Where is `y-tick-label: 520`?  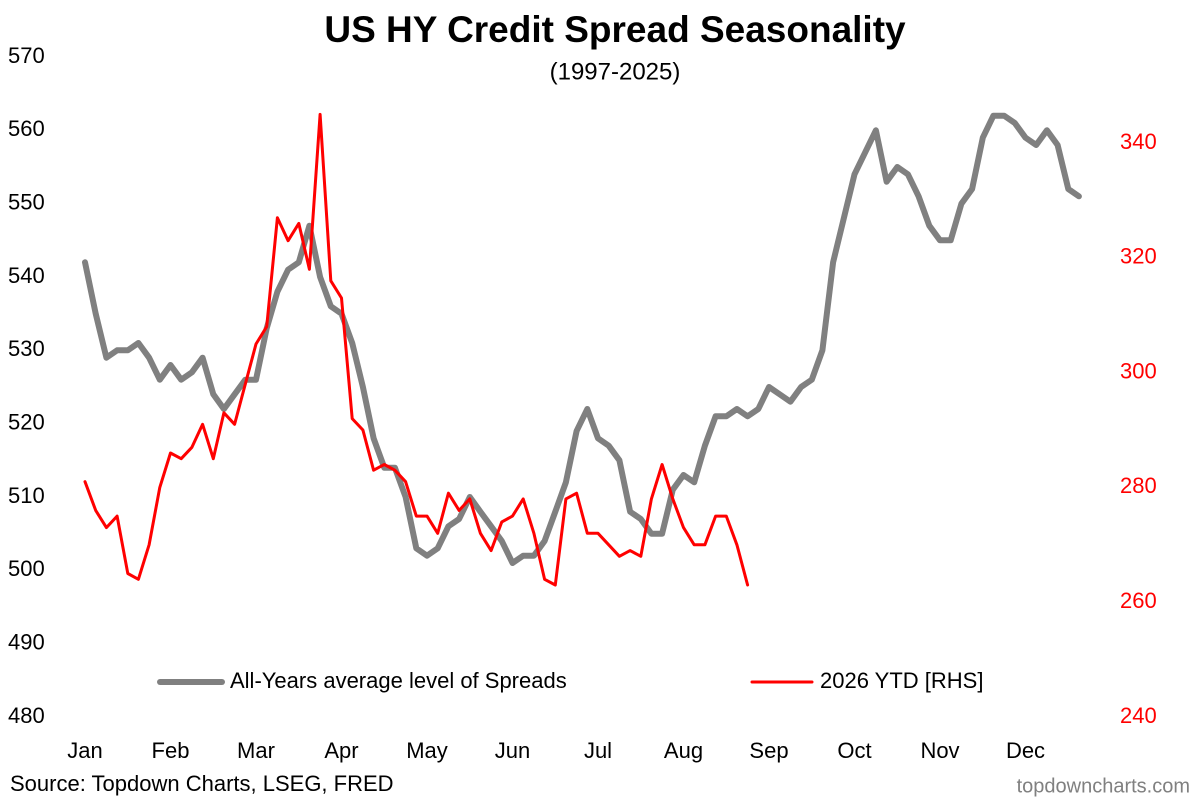
y-tick-label: 520 is located at coordinates (26, 421).